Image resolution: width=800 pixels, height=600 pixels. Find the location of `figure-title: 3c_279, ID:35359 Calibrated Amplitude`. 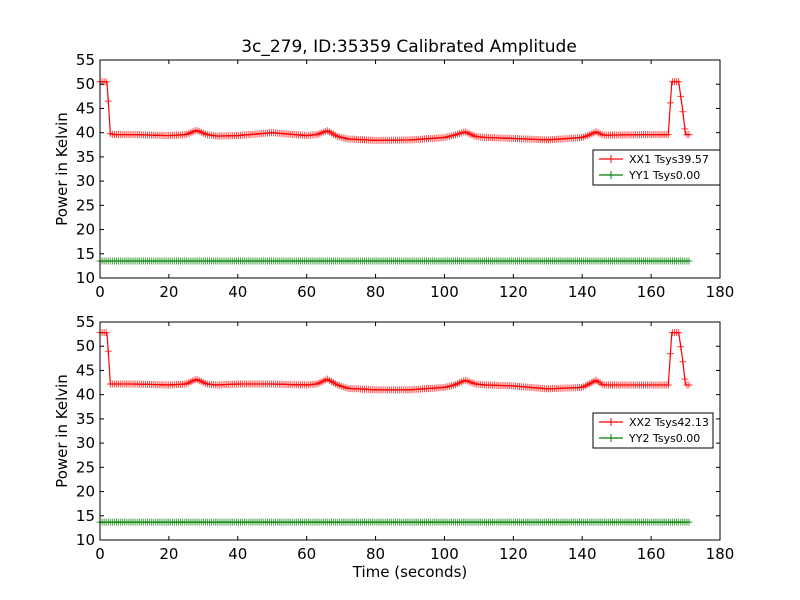

figure-title: 3c_279, ID:35359 Calibrated Amplitude is located at coordinates (409, 47).